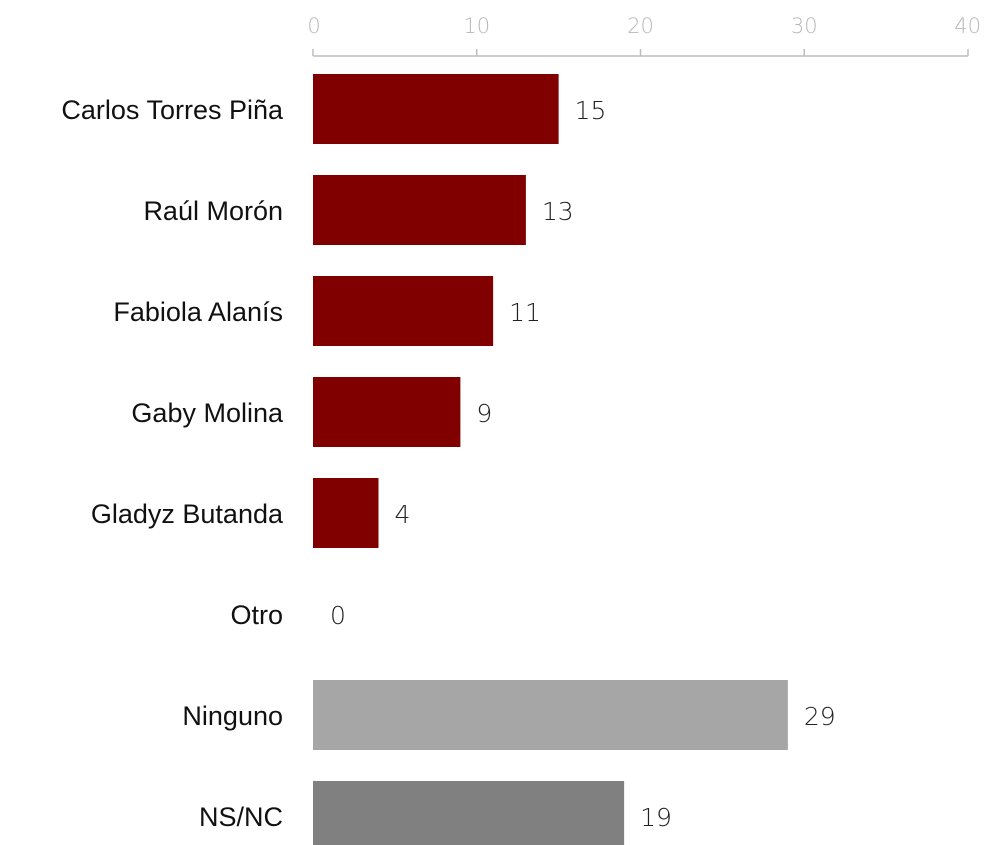 The height and width of the screenshot is (845, 984). What do you see at coordinates (232, 716) in the screenshot?
I see `category-label: Ninguno` at bounding box center [232, 716].